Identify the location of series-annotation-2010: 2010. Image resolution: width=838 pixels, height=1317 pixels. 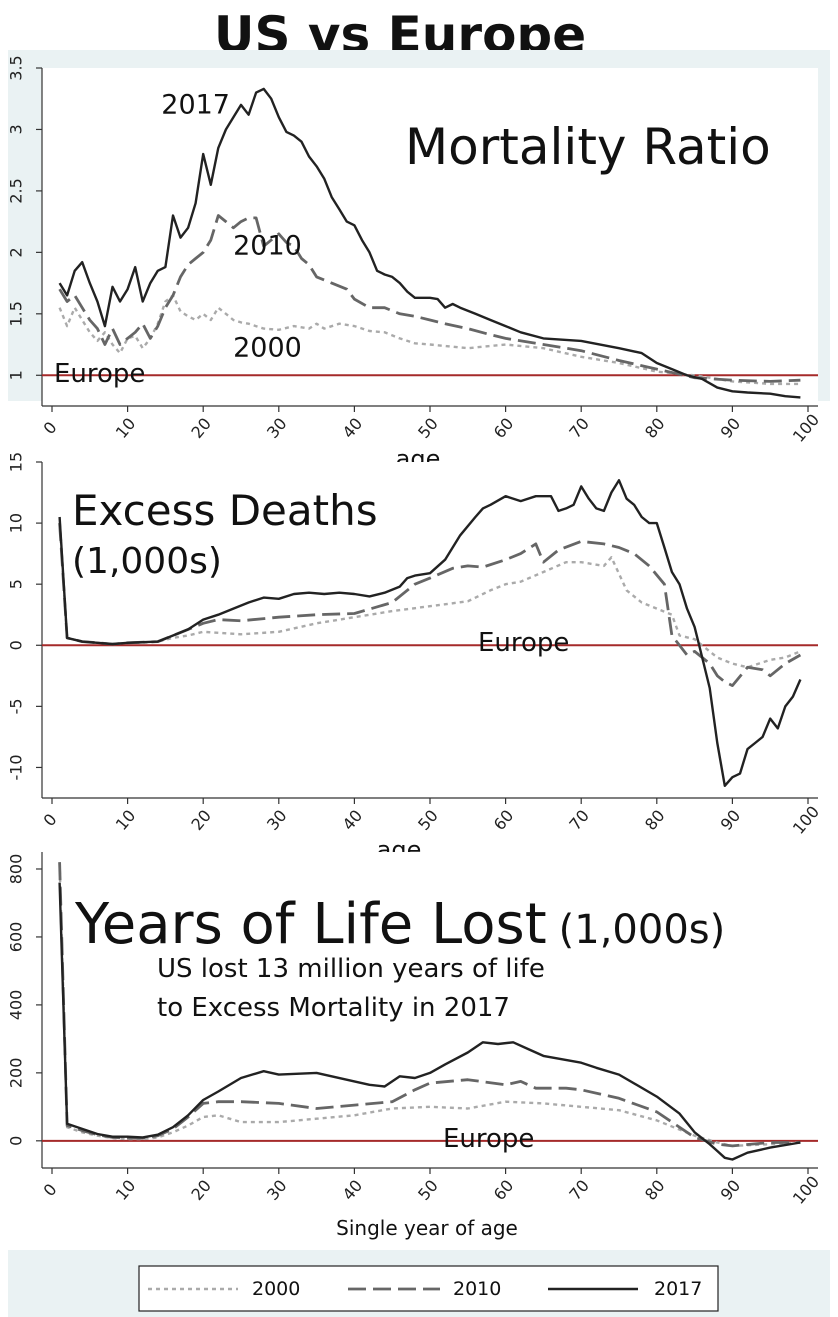
(267, 246).